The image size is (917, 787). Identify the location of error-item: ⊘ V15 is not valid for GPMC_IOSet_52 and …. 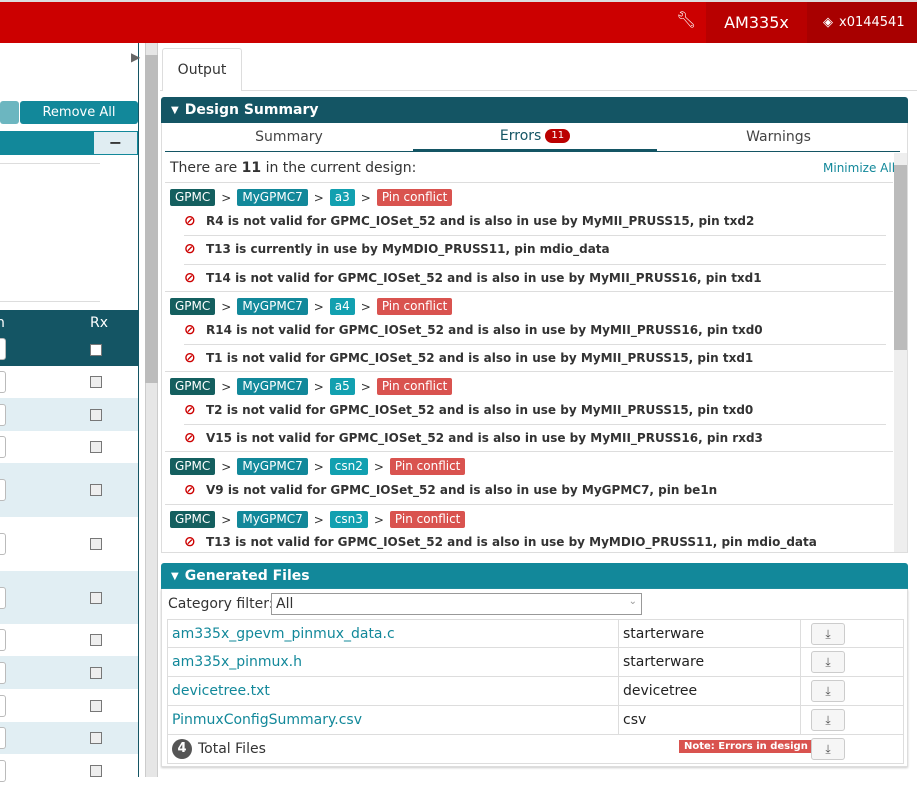
(473, 438).